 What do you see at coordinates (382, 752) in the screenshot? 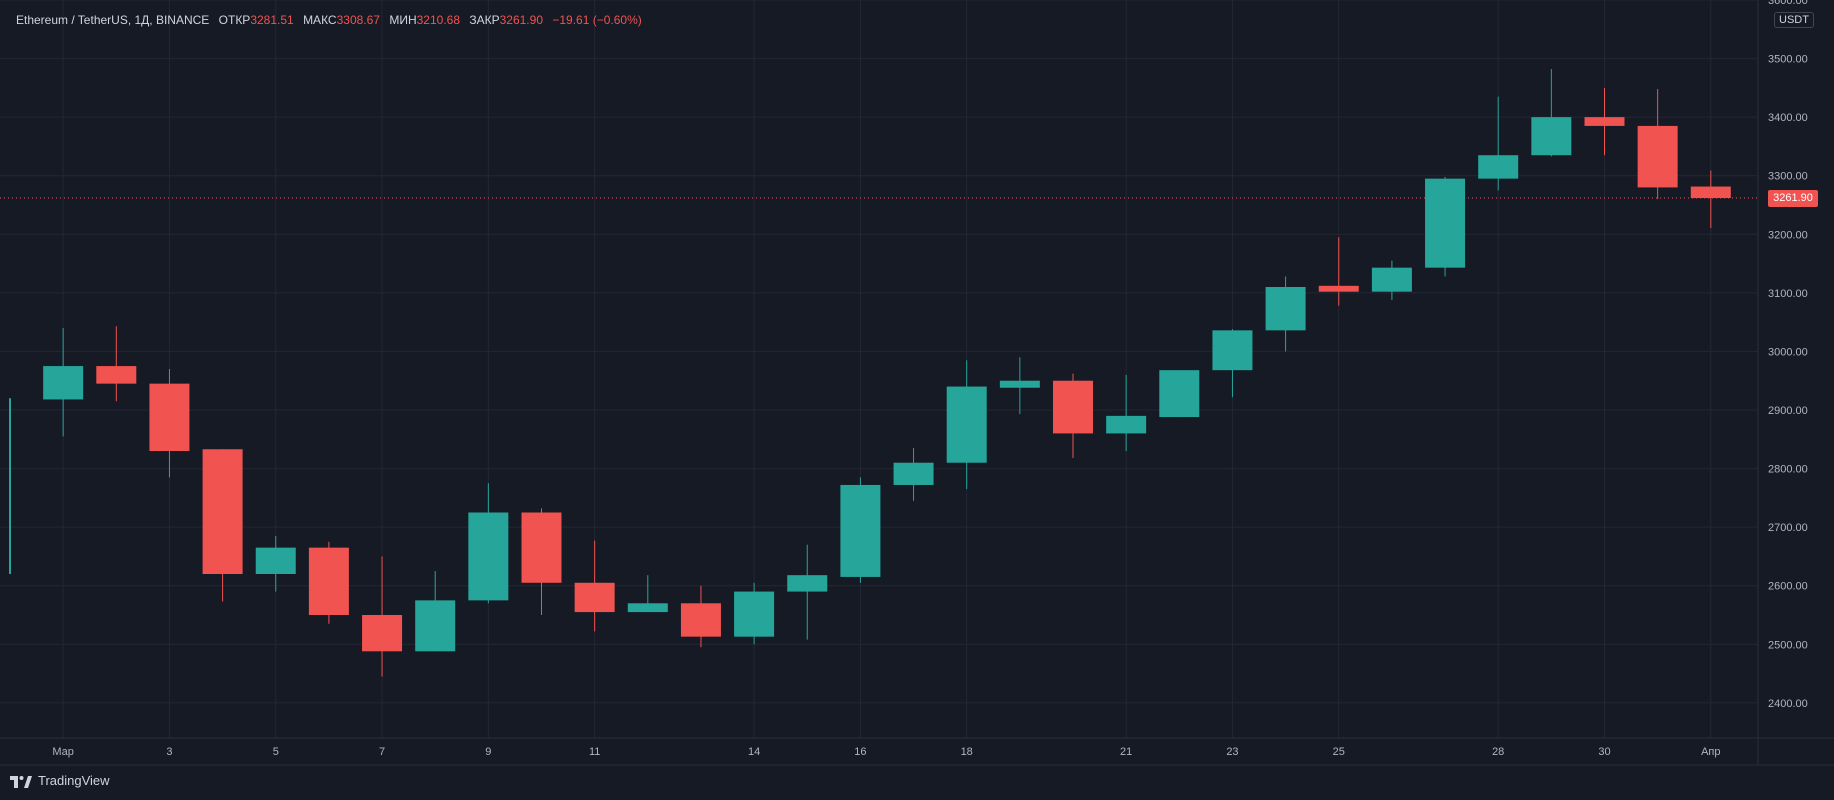
I see `date-tick-label: 7` at bounding box center [382, 752].